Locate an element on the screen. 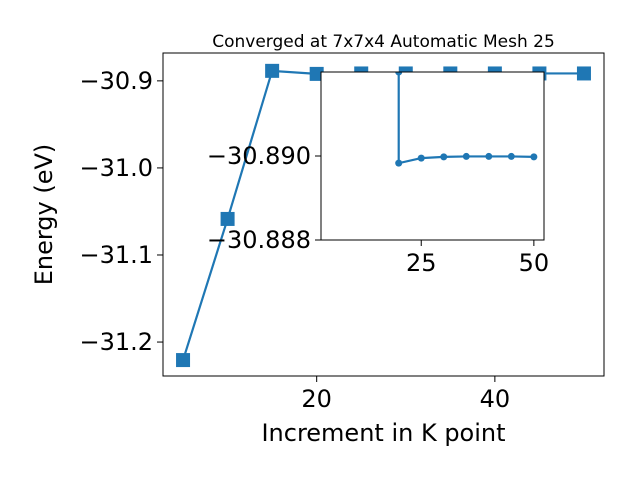 The width and height of the screenshot is (640, 484). y-tick-label: −30.9 is located at coordinates (116, 81).